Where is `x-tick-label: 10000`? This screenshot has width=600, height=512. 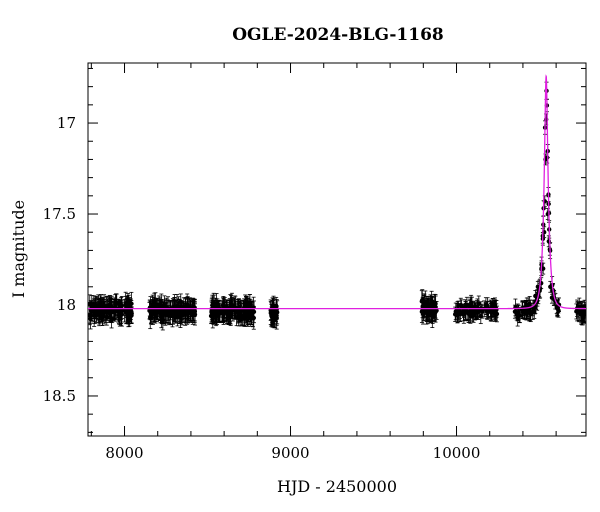 x-tick-label: 10000 is located at coordinates (457, 453).